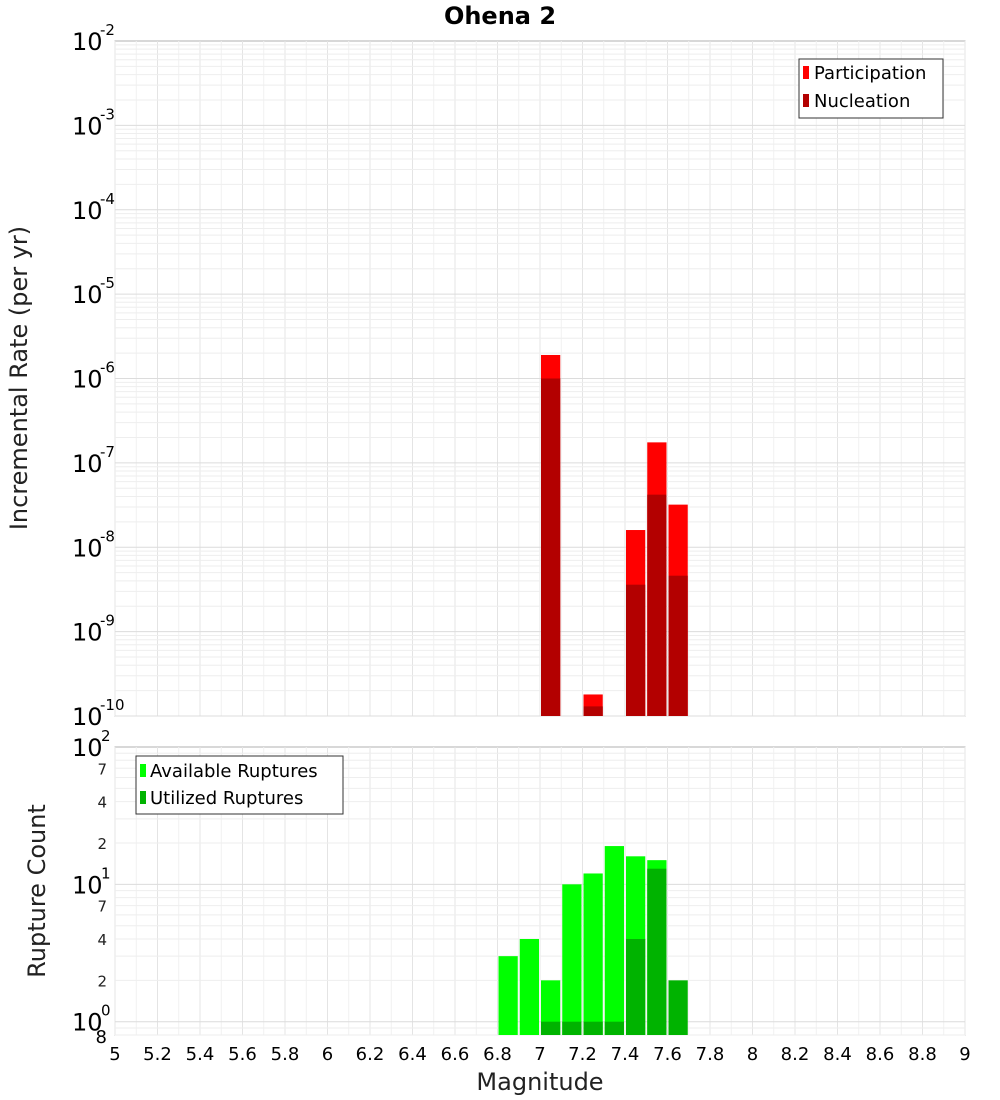  I want to click on rate-y-tick-power: -7, so click(107, 452).